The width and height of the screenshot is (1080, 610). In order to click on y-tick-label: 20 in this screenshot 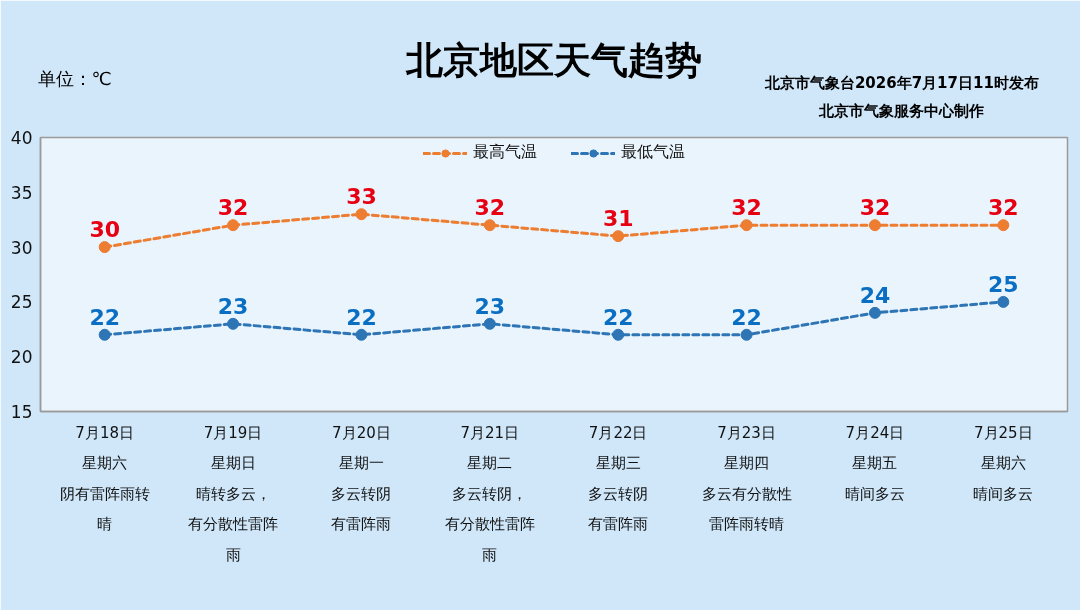, I will do `click(21, 357)`.